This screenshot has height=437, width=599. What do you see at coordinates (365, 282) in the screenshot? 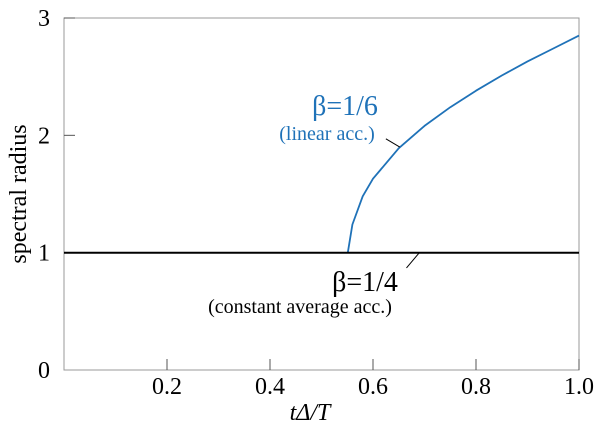
I see `annotation-beta-constant: β=1/4` at bounding box center [365, 282].